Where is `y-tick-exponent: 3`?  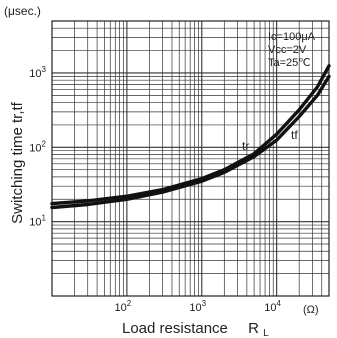 y-tick-exponent: 3 is located at coordinates (44, 69).